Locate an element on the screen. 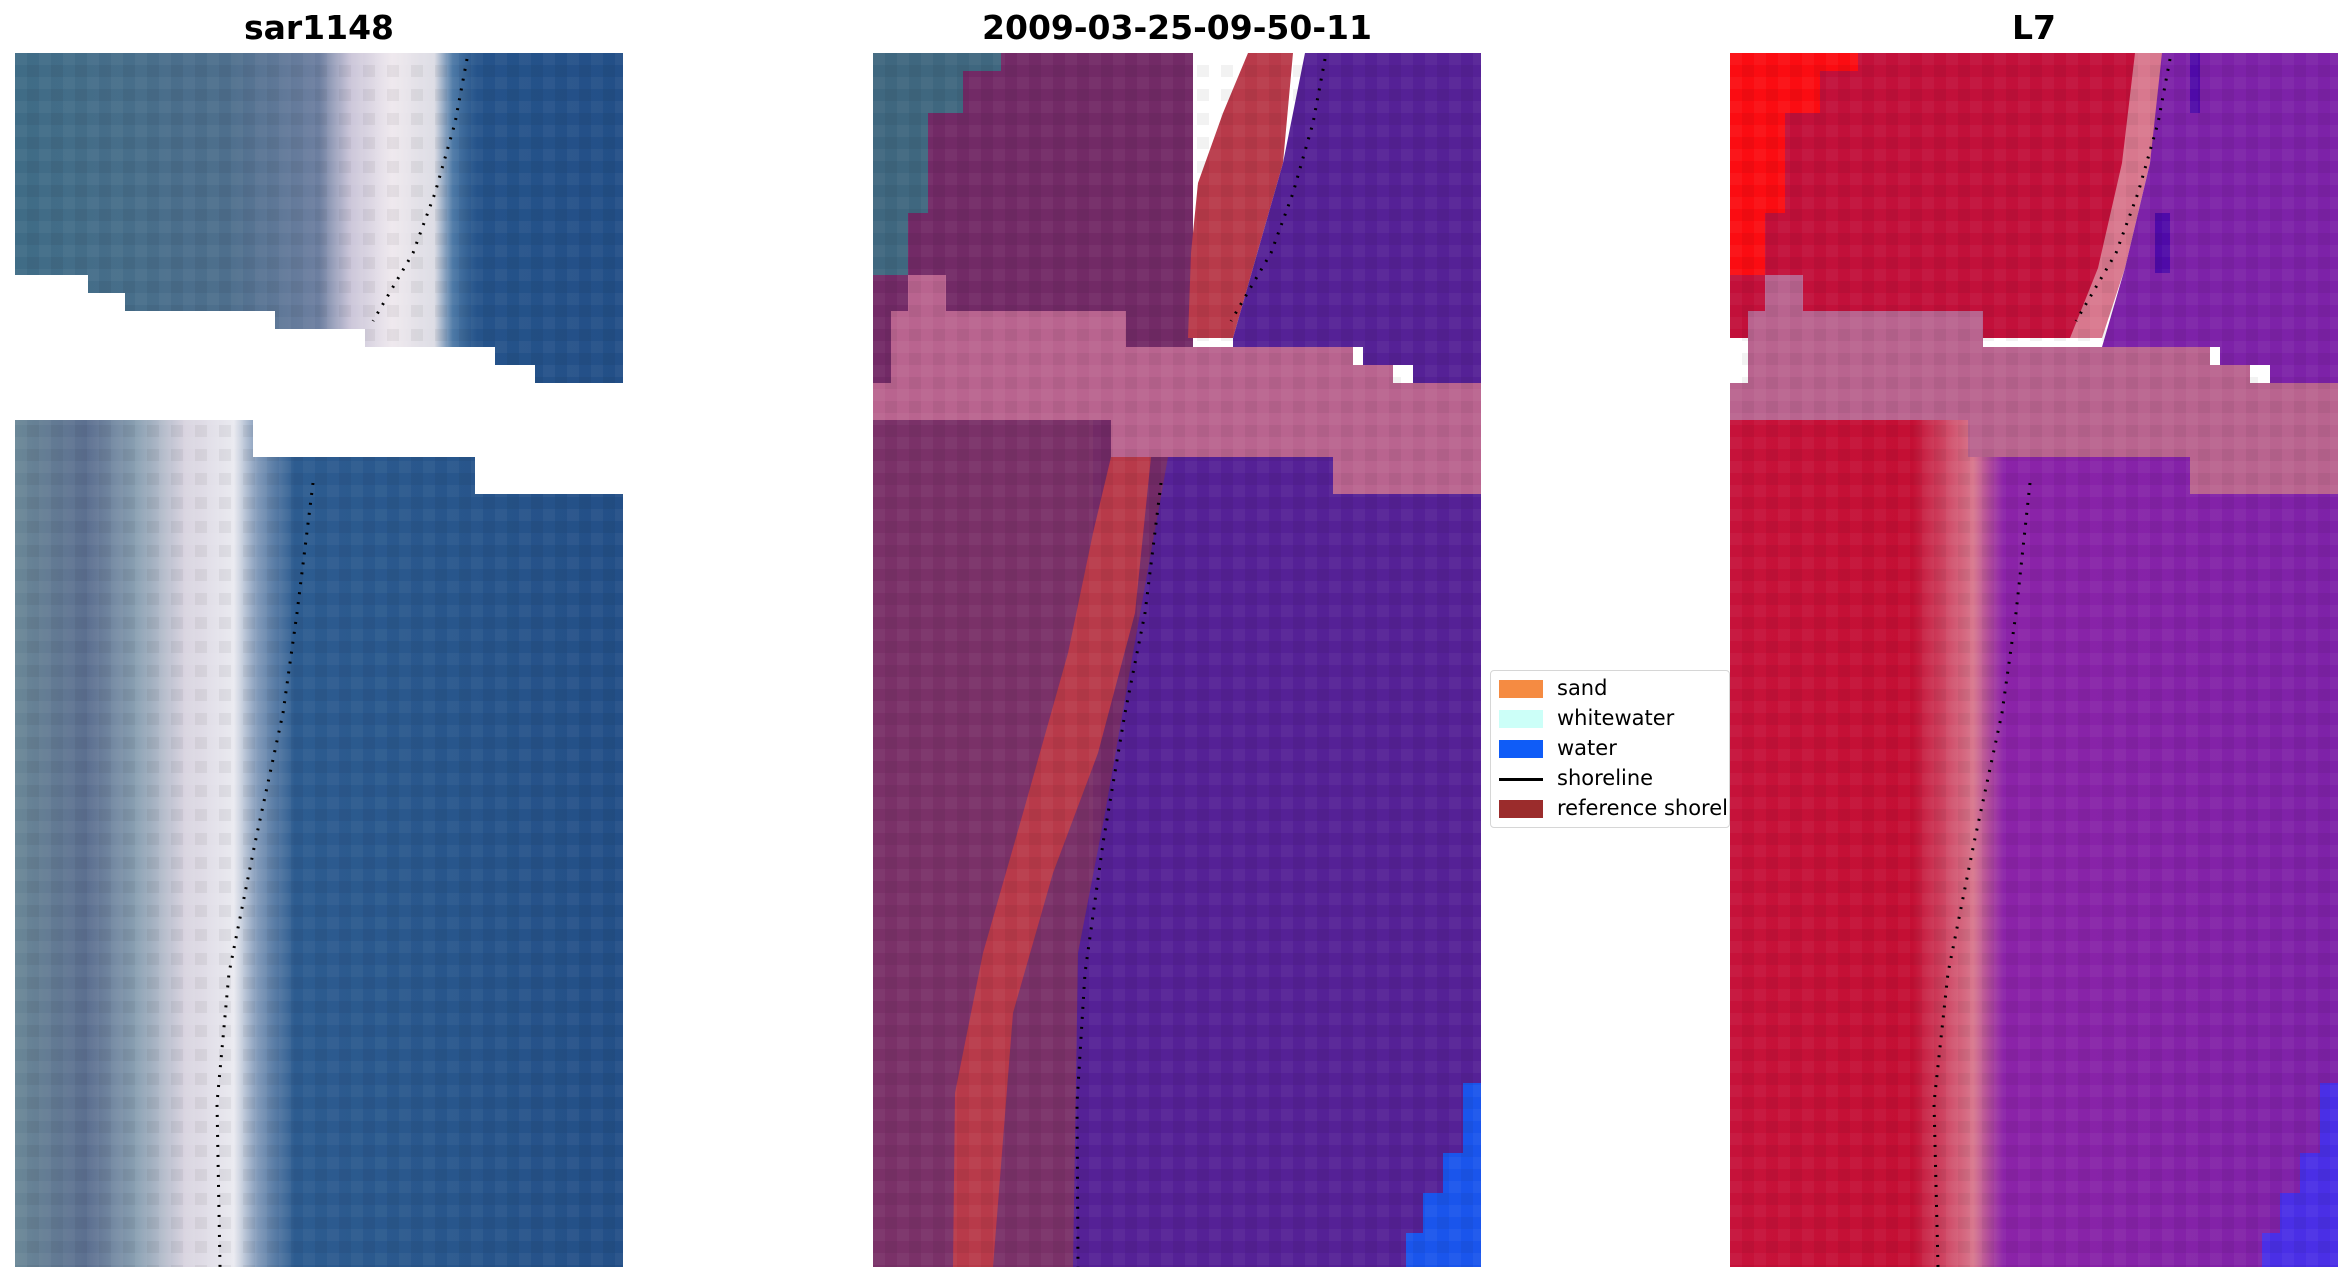 Image resolution: width=2352 pixels, height=1283 pixels. legend-swatch-whitewater is located at coordinates (1521, 719).